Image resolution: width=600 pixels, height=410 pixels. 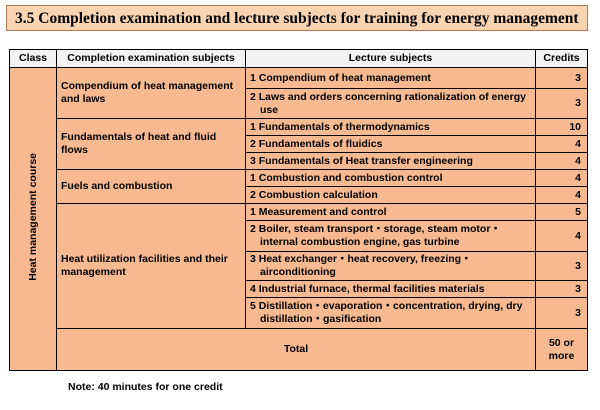 What do you see at coordinates (561, 58) in the screenshot?
I see `header-credits: Credits` at bounding box center [561, 58].